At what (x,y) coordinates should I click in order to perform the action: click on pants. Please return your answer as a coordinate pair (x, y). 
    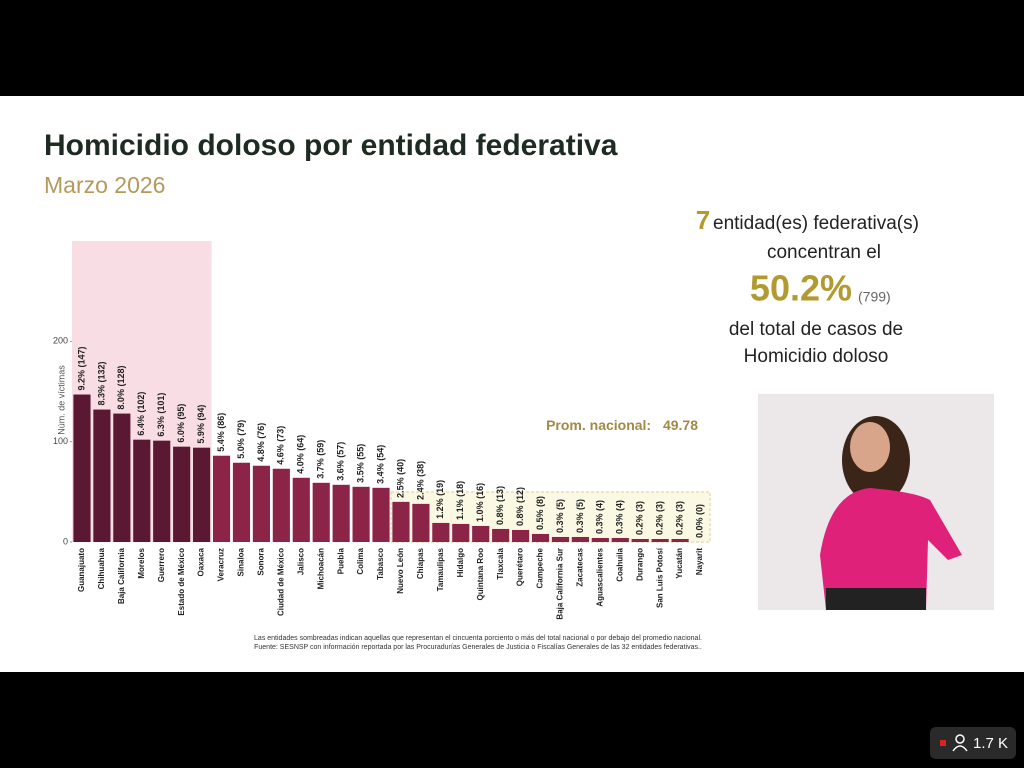
    Looking at the image, I should click on (876, 599).